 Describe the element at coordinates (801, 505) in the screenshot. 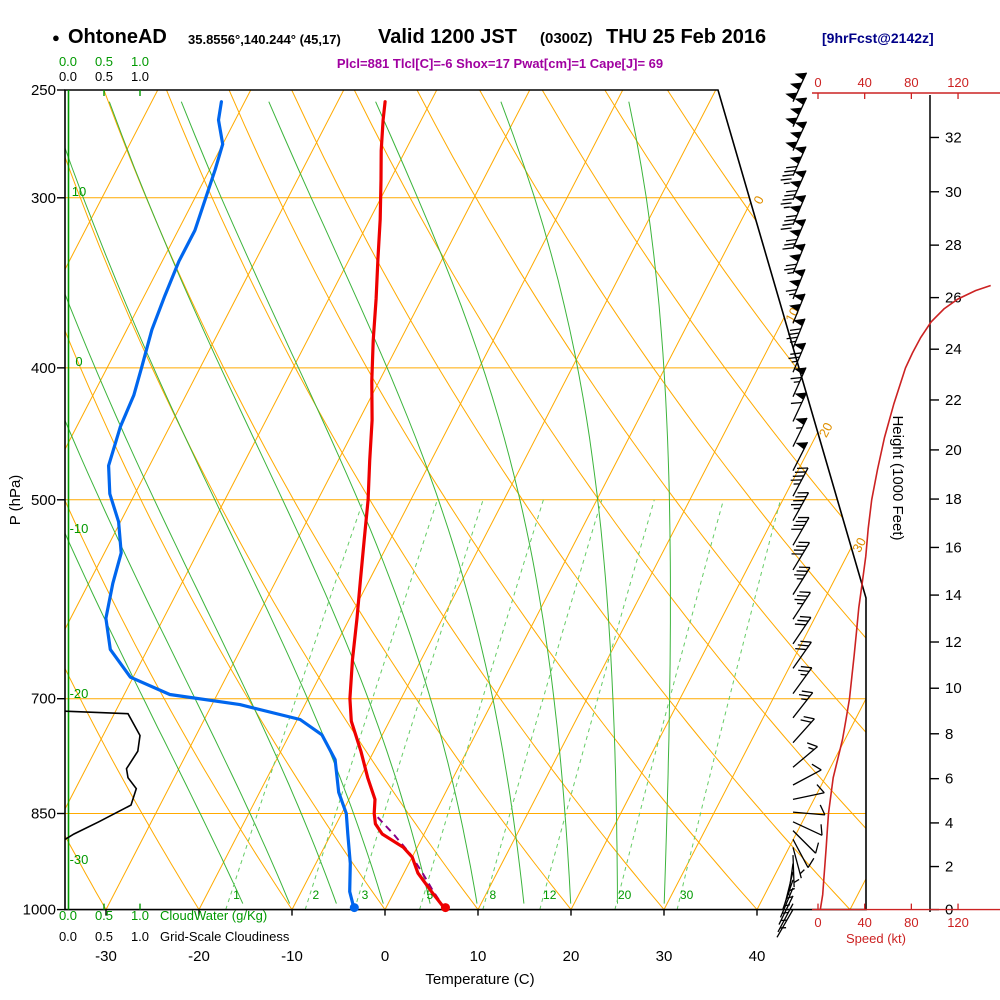

I see `wind-barbs` at that location.